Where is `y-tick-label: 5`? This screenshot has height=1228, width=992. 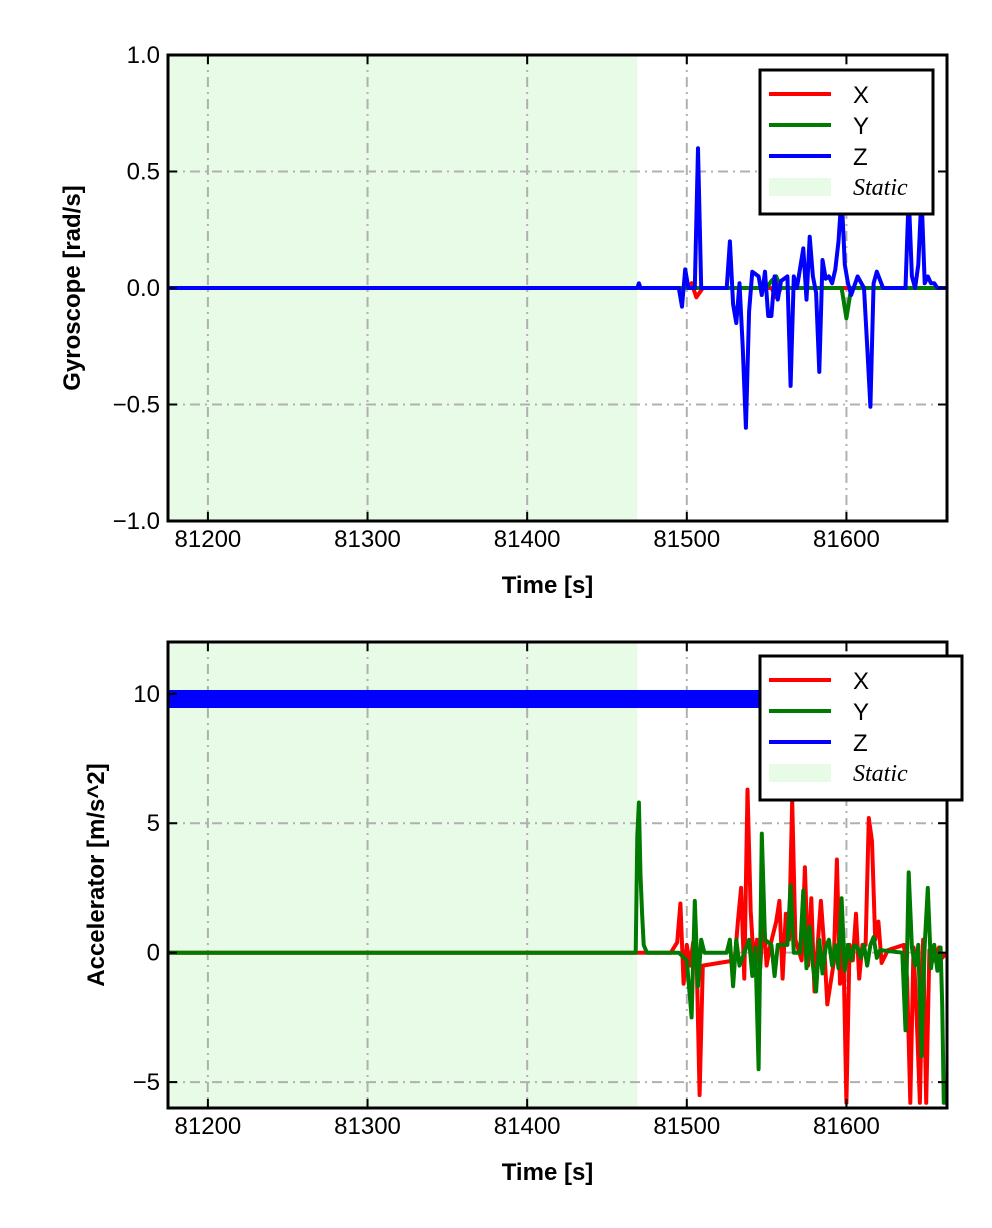
y-tick-label: 5 is located at coordinates (153, 823).